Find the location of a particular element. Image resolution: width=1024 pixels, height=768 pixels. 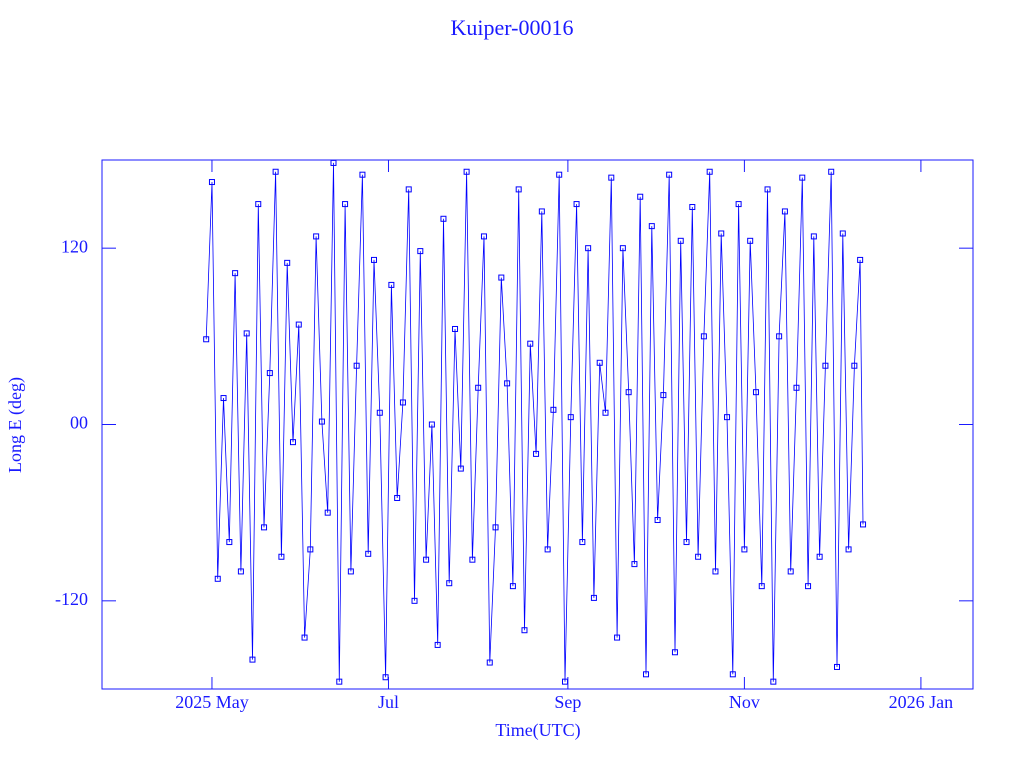

y-axis-label: Long E (deg) is located at coordinates (15, 425).